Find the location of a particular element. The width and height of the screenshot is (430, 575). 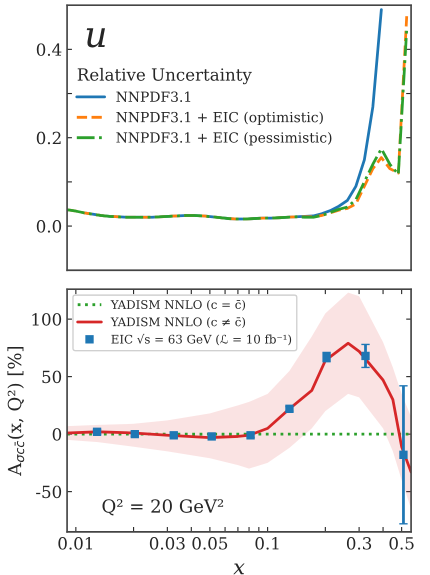

annotation: u is located at coordinates (95, 38).